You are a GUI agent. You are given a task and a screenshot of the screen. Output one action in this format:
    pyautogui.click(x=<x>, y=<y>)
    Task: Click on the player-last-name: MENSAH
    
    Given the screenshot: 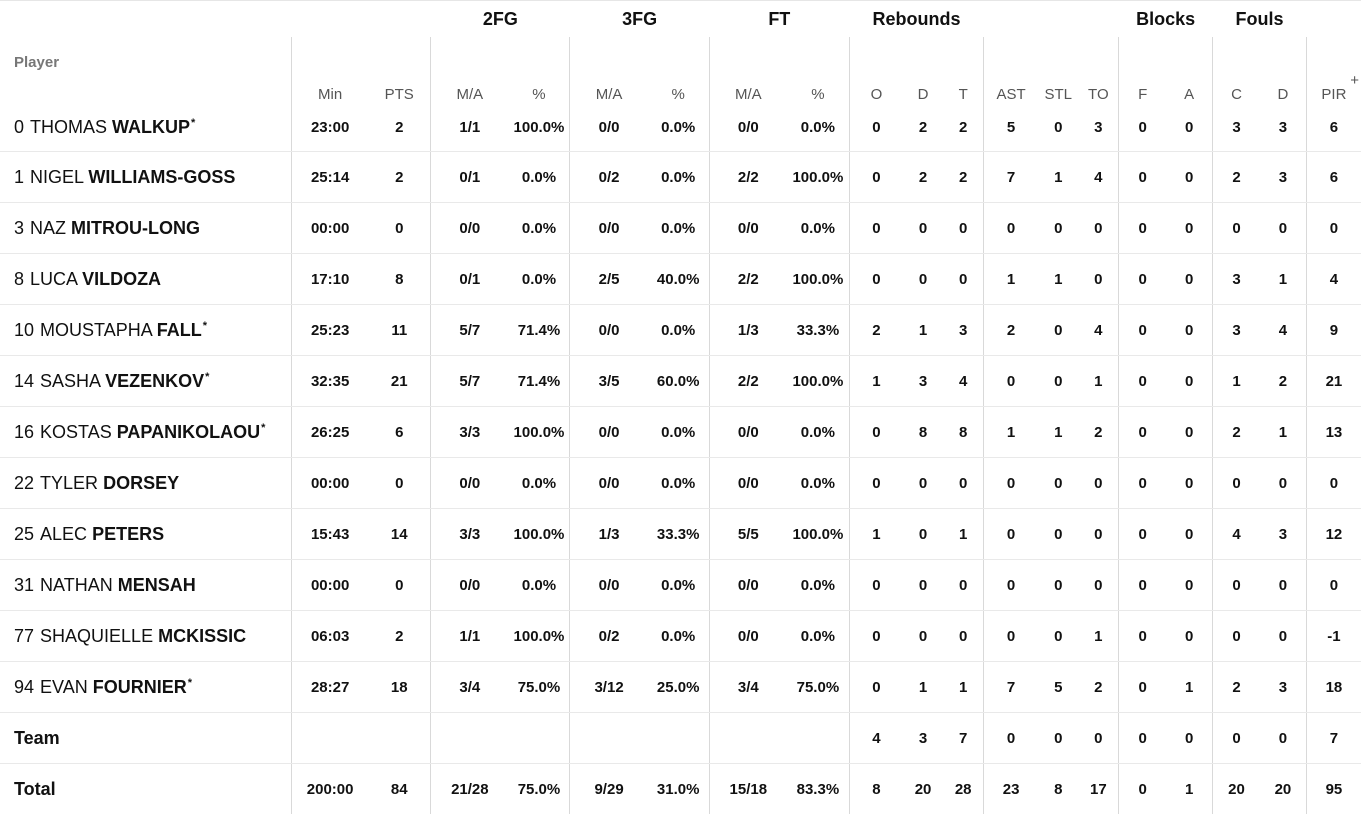 What is the action you would take?
    pyautogui.click(x=157, y=585)
    